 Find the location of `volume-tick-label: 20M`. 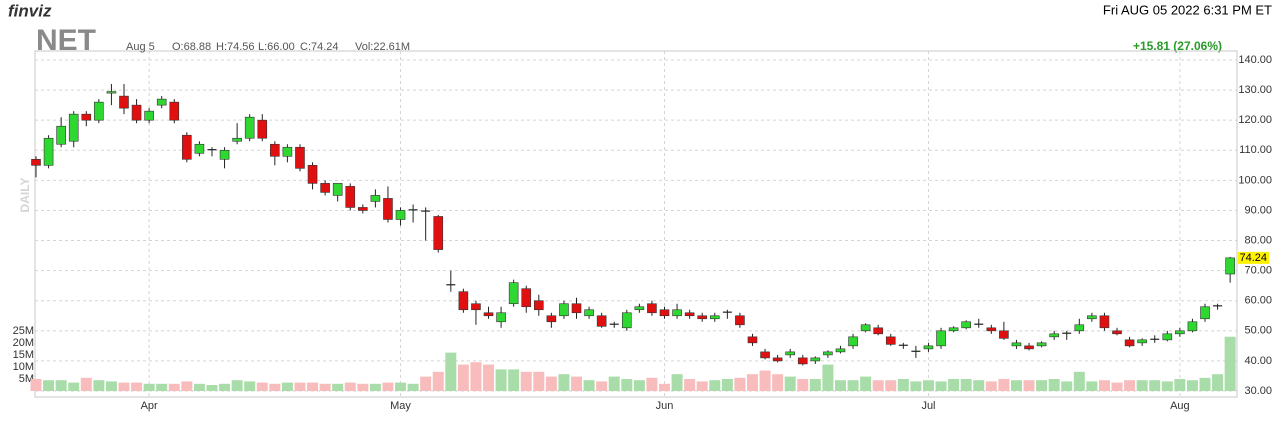

volume-tick-label: 20M is located at coordinates (23, 343).